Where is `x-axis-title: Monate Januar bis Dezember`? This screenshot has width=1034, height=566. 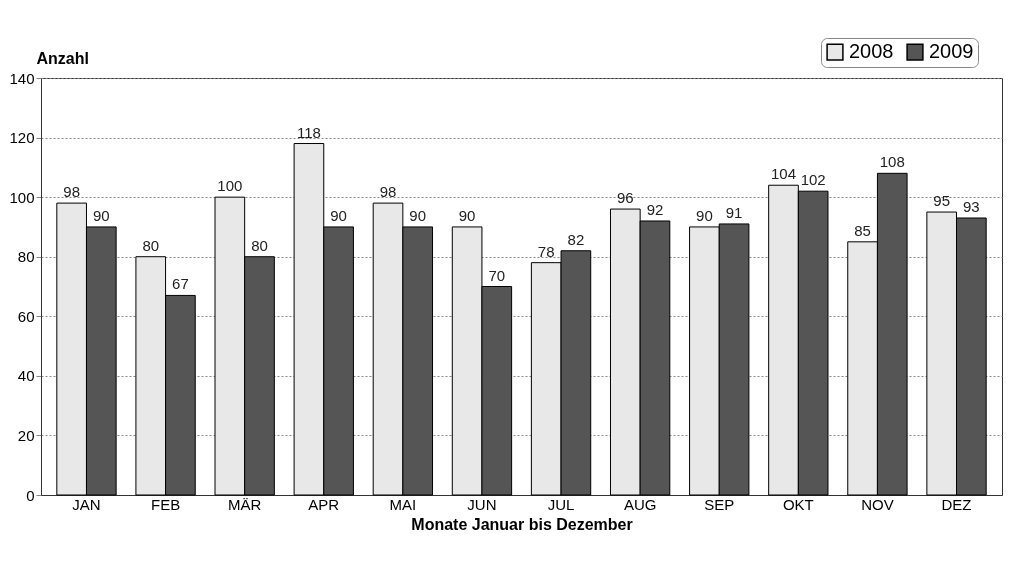 x-axis-title: Monate Januar bis Dezember is located at coordinates (522, 524).